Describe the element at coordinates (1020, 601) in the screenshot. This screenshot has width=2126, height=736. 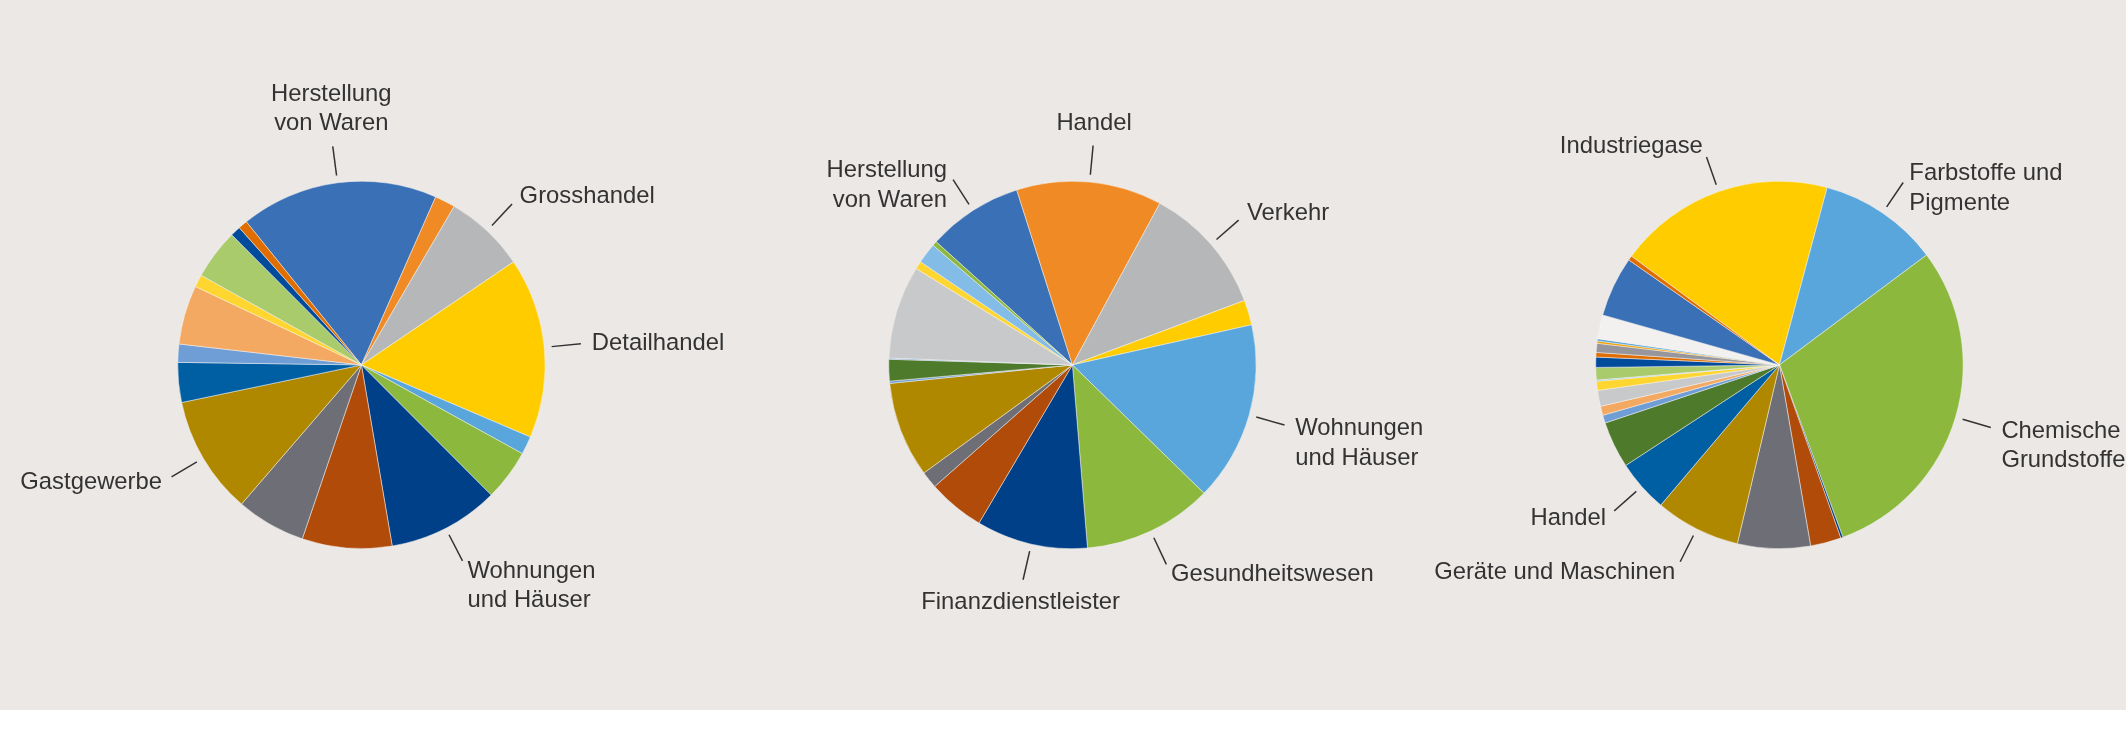
I see `slice-label: Finanzdienstleister` at that location.